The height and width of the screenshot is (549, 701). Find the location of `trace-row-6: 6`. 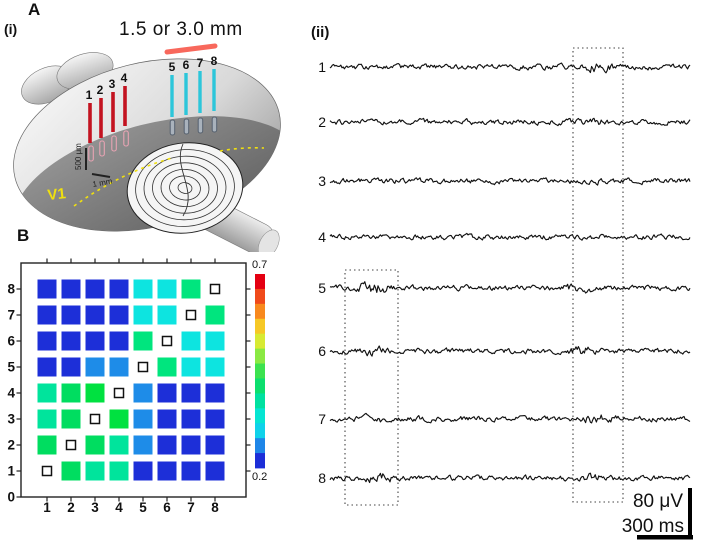

trace-row-6: 6 is located at coordinates (504, 351).